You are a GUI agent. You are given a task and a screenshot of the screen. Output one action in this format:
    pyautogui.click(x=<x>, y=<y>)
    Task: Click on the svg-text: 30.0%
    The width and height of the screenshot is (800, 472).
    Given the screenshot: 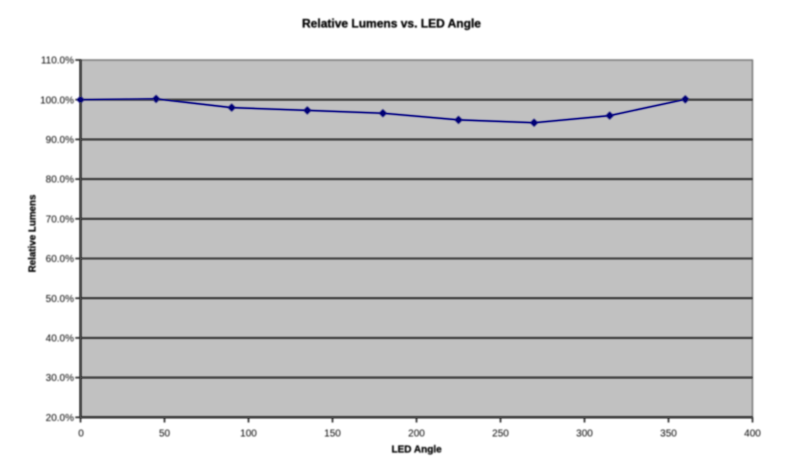 What is the action you would take?
    pyautogui.click(x=60, y=378)
    